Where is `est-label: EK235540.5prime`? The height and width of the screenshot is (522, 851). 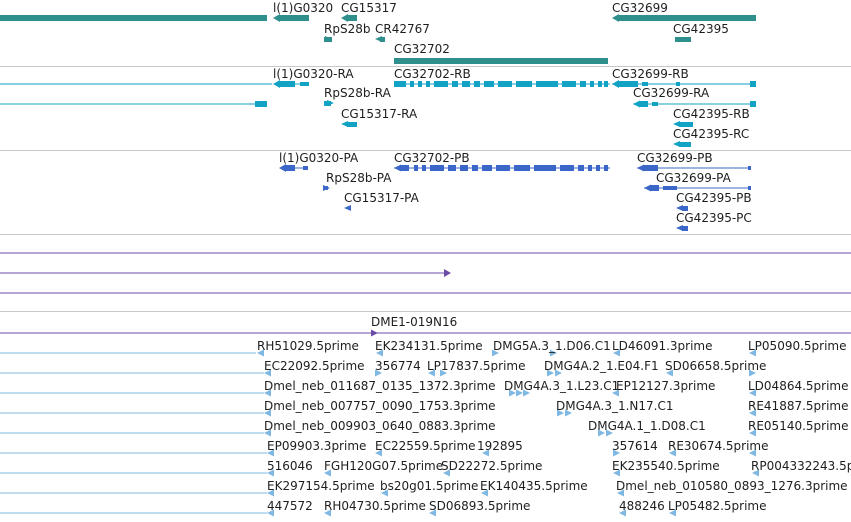 est-label: EK235540.5prime is located at coordinates (666, 466).